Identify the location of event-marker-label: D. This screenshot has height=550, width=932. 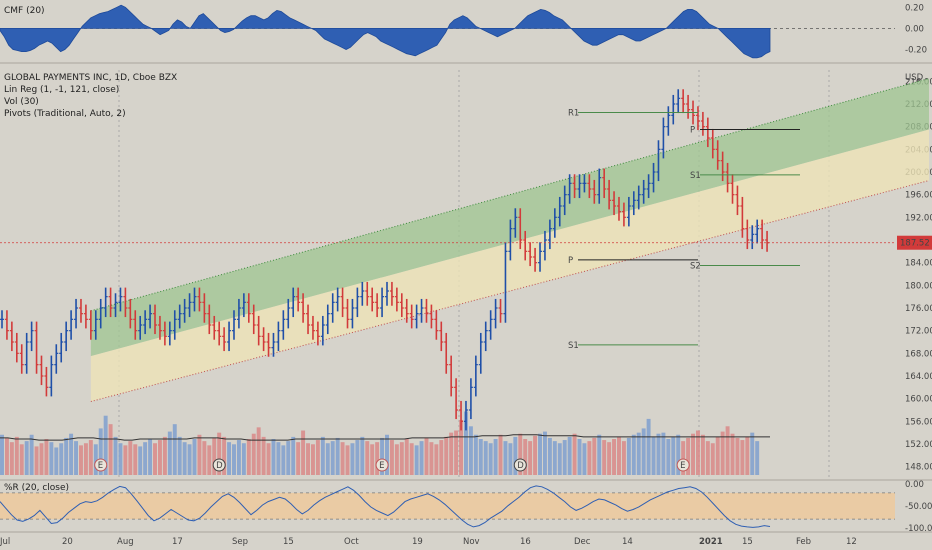
(520, 466).